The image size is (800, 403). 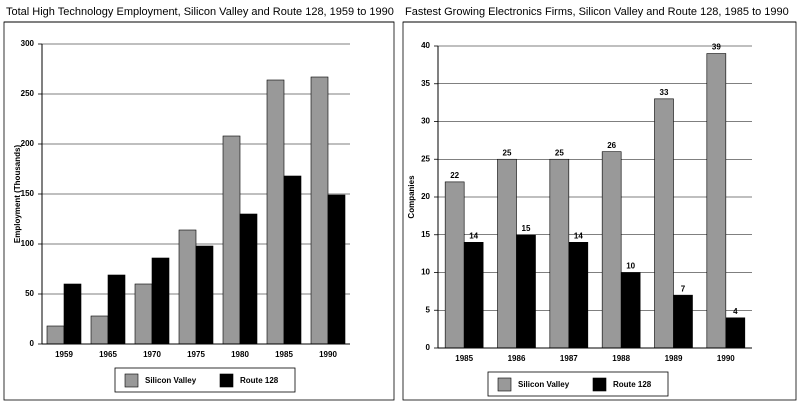 I want to click on x-tick-label: 1988, so click(x=621, y=358).